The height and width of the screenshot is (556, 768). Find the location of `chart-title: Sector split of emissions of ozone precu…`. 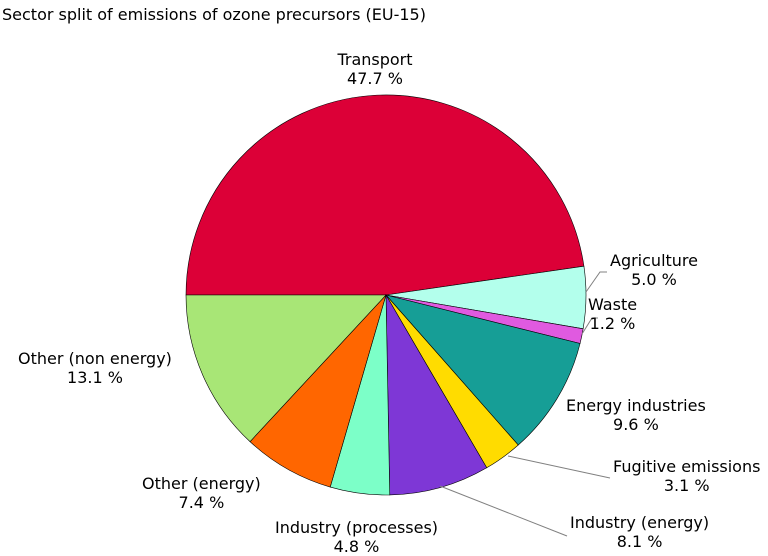

chart-title: Sector split of emissions of ozone precu… is located at coordinates (214, 14).